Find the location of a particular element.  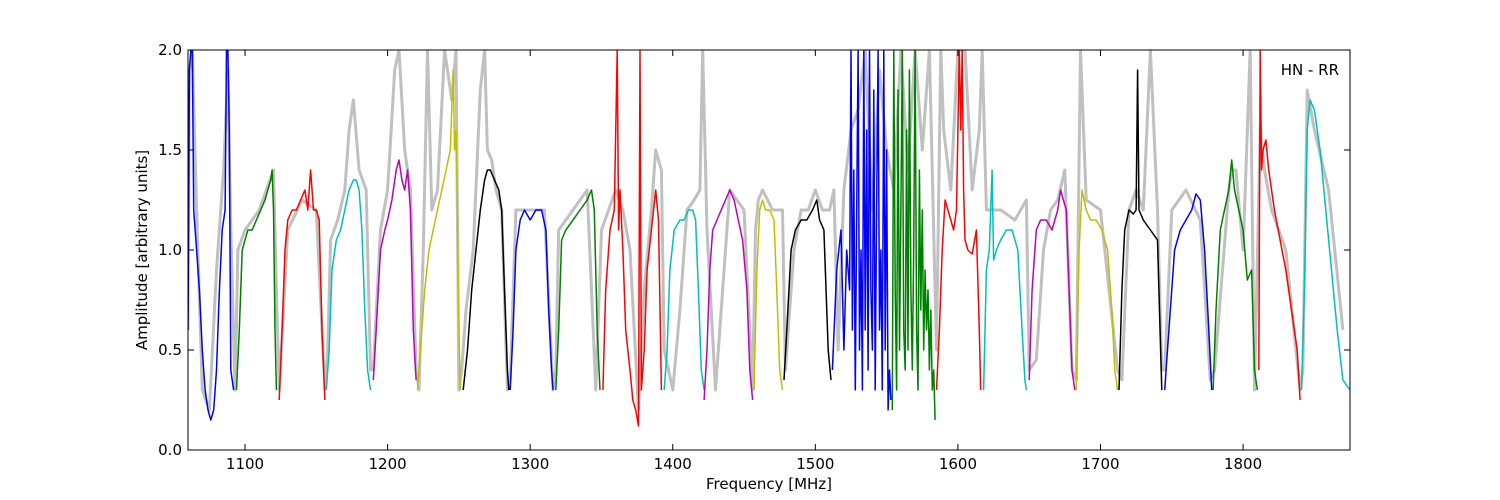

y-tick-label: 0.0 is located at coordinates (170, 450).